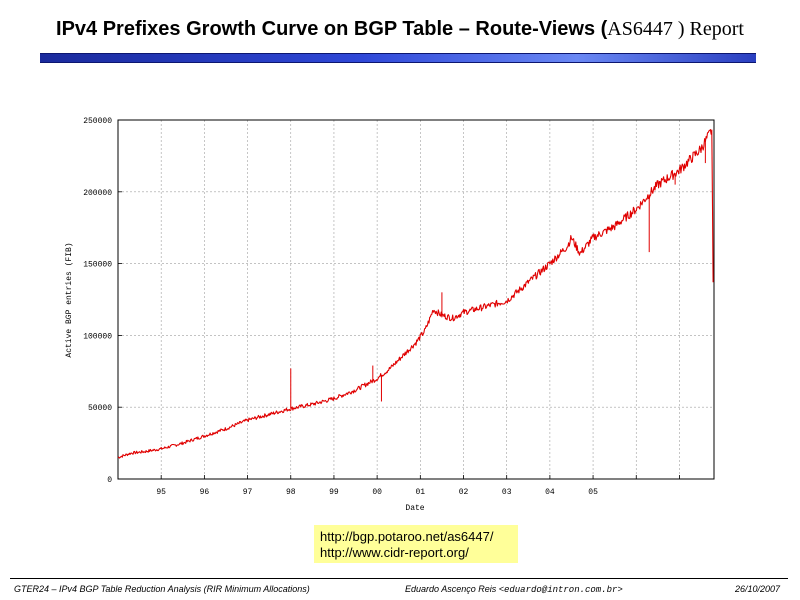  What do you see at coordinates (291, 492) in the screenshot?
I see `x-tick-label: 98` at bounding box center [291, 492].